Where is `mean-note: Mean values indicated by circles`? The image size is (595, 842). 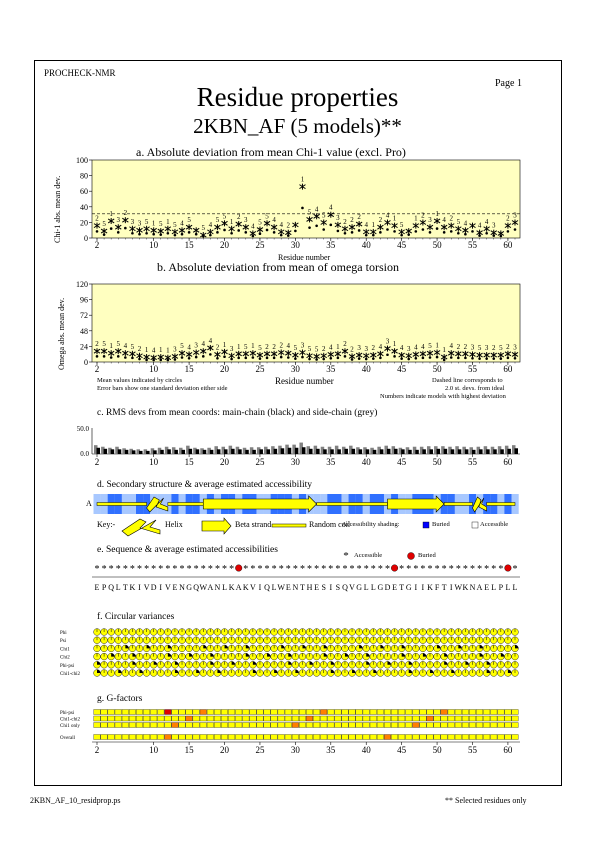 mean-note: Mean values indicated by circles is located at coordinates (140, 380).